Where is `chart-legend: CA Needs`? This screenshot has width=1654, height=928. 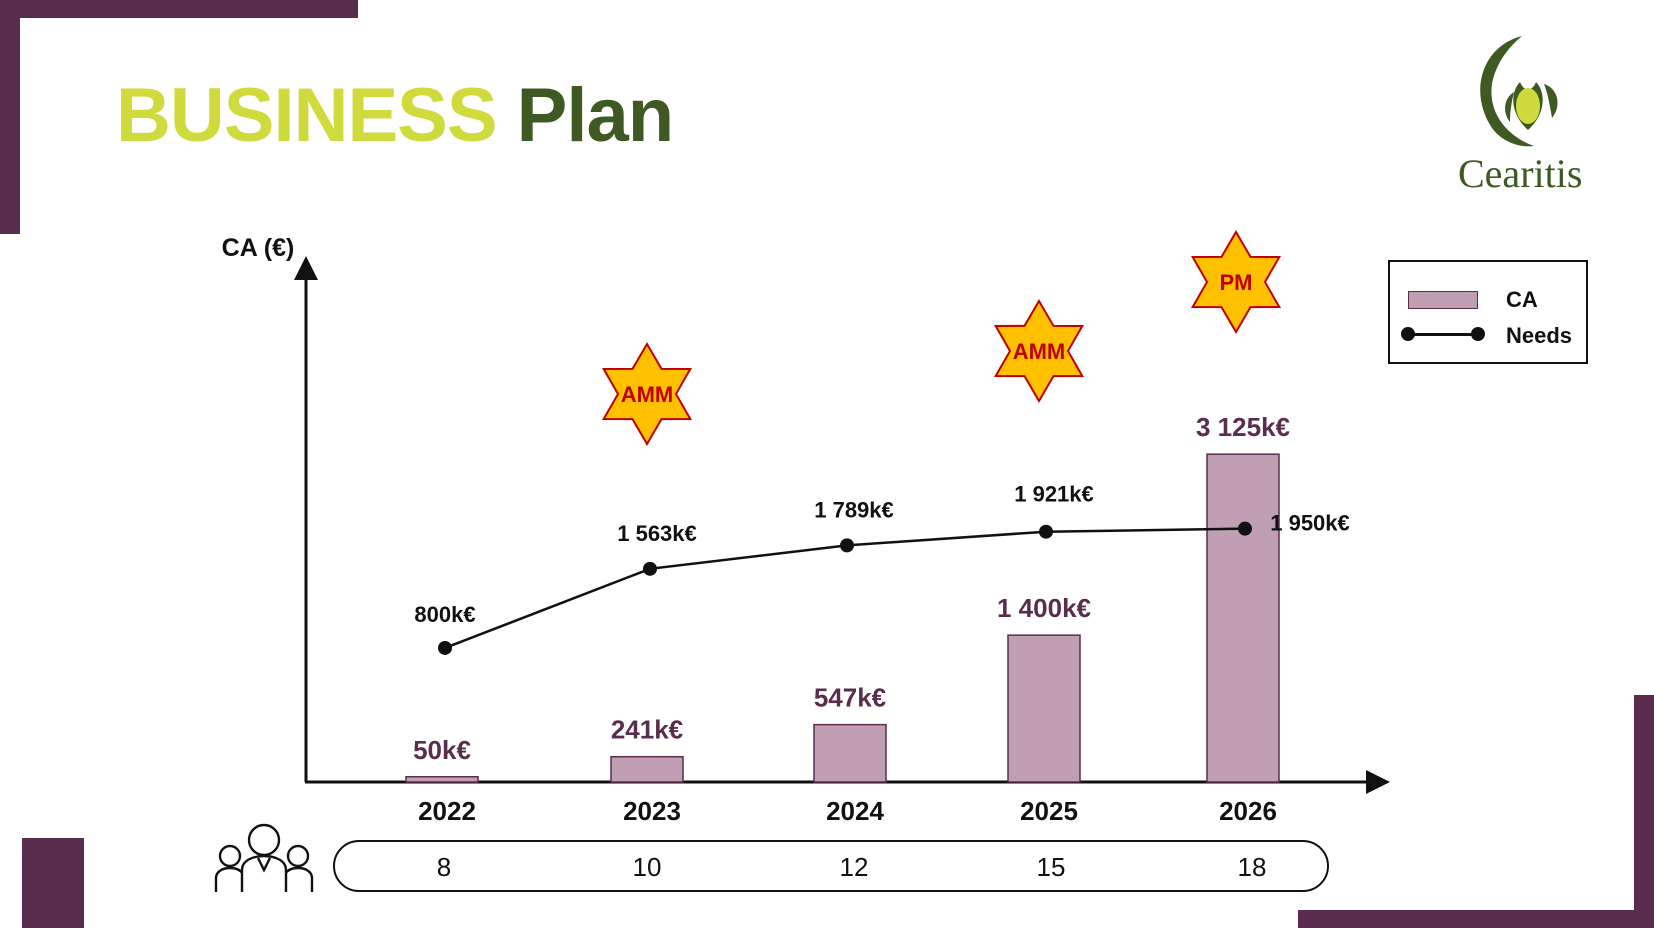
chart-legend: CA Needs is located at coordinates (1488, 312).